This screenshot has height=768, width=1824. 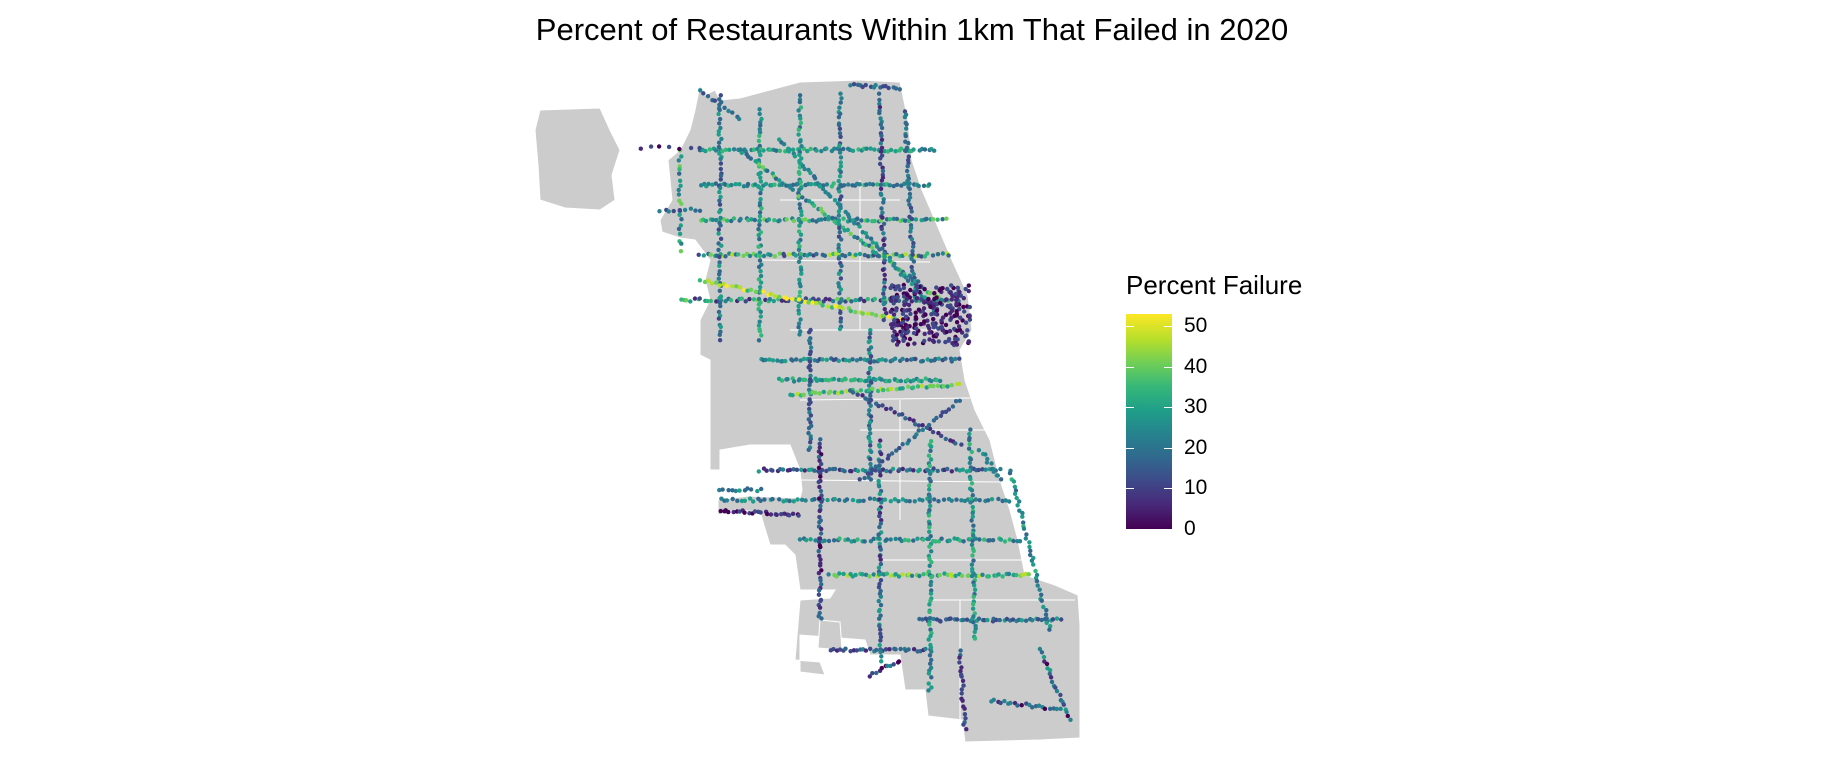 What do you see at coordinates (1196, 447) in the screenshot?
I see `legend-tick-label: 20` at bounding box center [1196, 447].